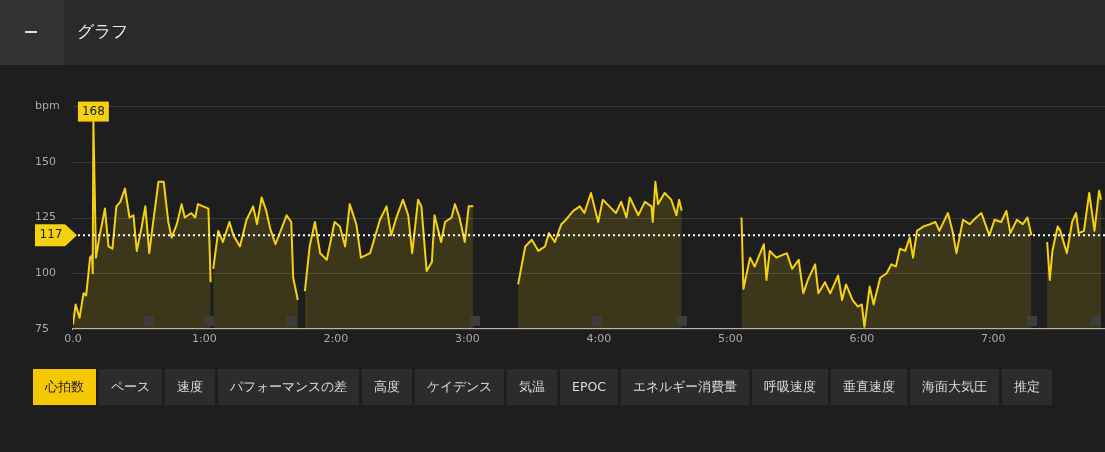 The height and width of the screenshot is (452, 1105). Describe the element at coordinates (790, 387) in the screenshot. I see `text: 呼吸速度` at that location.